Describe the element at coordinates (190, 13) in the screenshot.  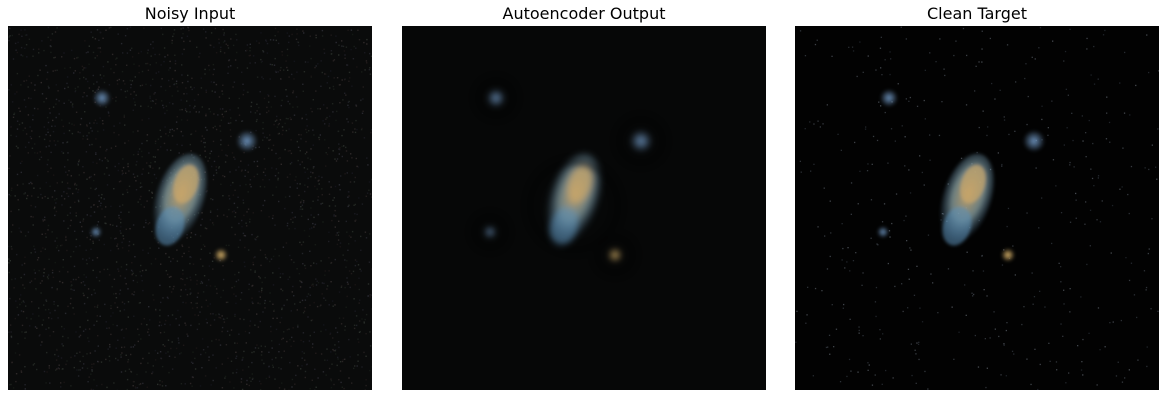
I see `panel-title-noisy-input: Noisy Input` at that location.